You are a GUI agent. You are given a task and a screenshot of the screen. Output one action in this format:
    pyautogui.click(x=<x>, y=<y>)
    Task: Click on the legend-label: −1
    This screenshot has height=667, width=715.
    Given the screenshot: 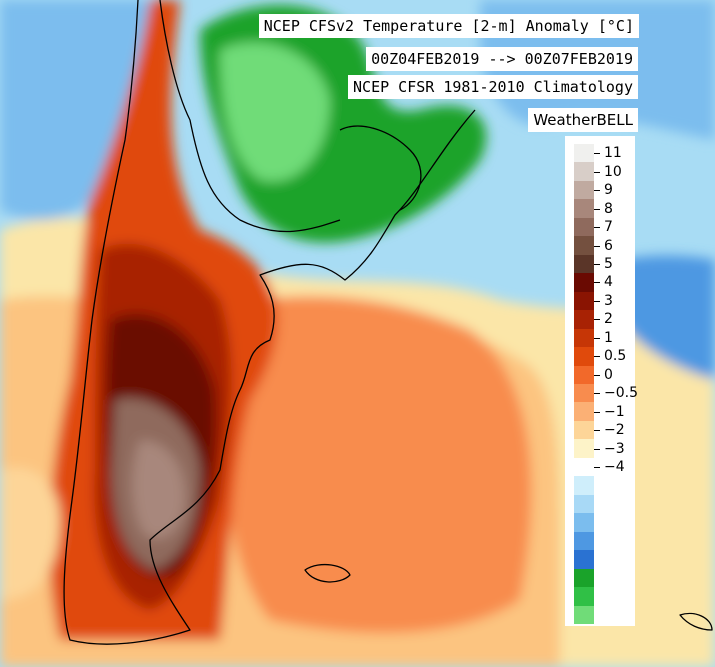 What is the action you would take?
    pyautogui.click(x=614, y=411)
    